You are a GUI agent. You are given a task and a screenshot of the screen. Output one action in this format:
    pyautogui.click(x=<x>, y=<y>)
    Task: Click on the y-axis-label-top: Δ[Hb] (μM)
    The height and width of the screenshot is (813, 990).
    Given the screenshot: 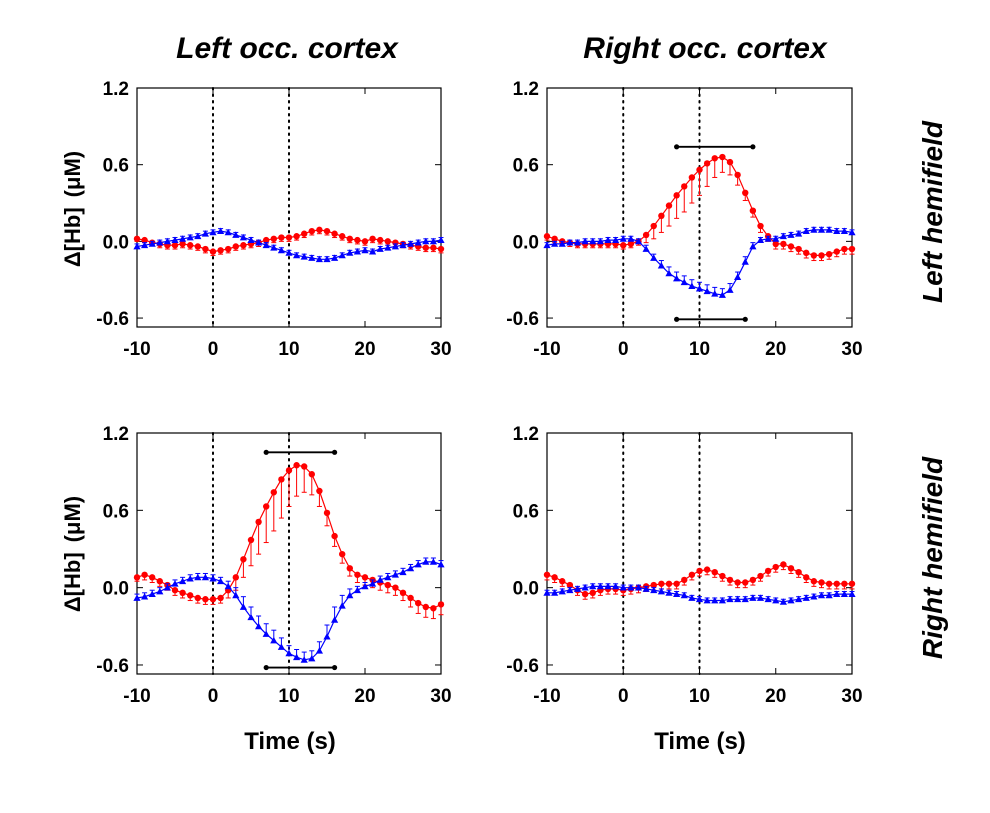 What is the action you would take?
    pyautogui.click(x=72, y=209)
    